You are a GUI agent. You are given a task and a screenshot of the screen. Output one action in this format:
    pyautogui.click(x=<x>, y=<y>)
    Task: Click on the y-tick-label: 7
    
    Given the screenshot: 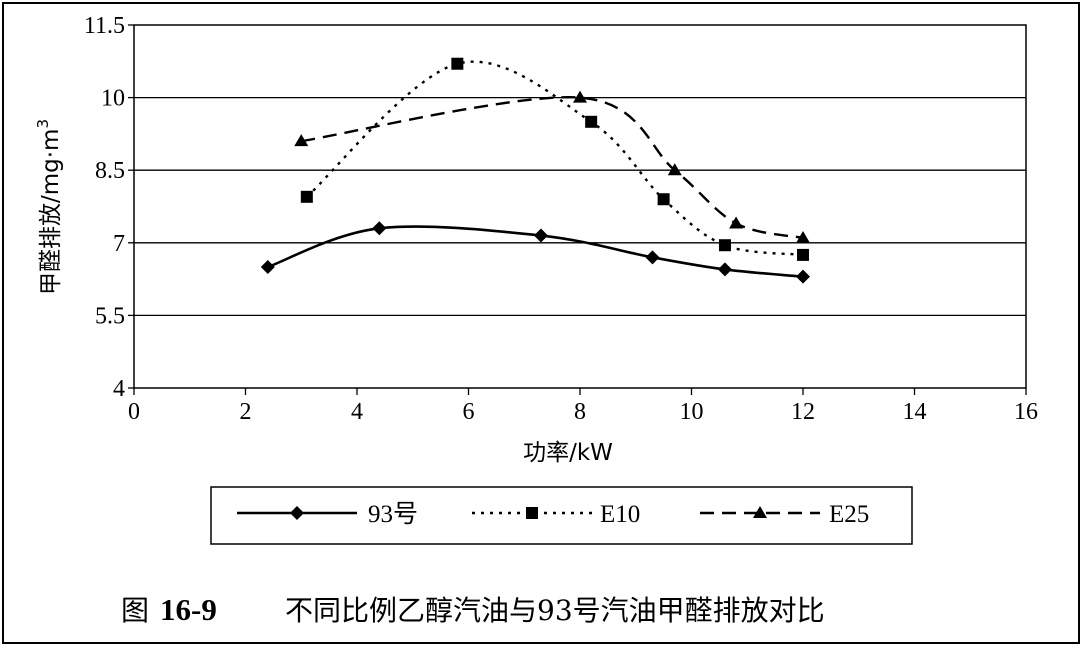 What is the action you would take?
    pyautogui.click(x=119, y=244)
    